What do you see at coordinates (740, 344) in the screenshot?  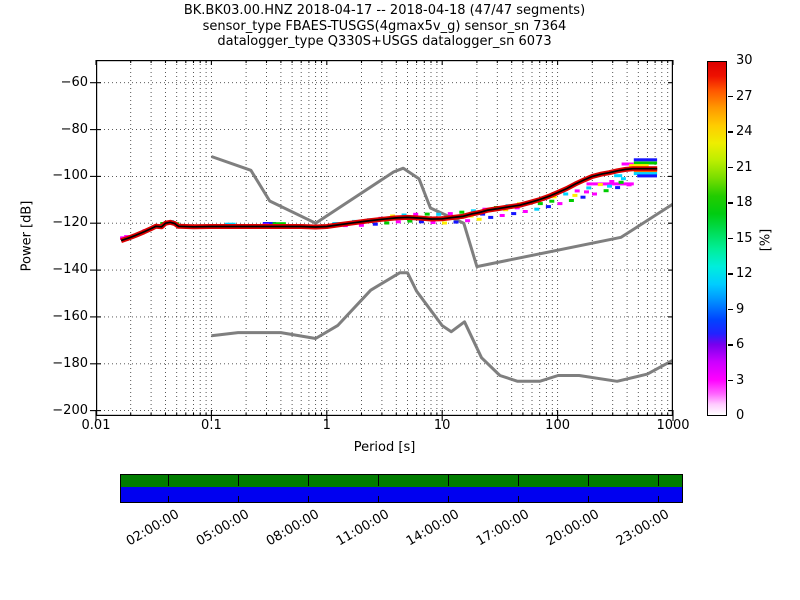 I see `colorbar-tick-label: 6` at bounding box center [740, 344].